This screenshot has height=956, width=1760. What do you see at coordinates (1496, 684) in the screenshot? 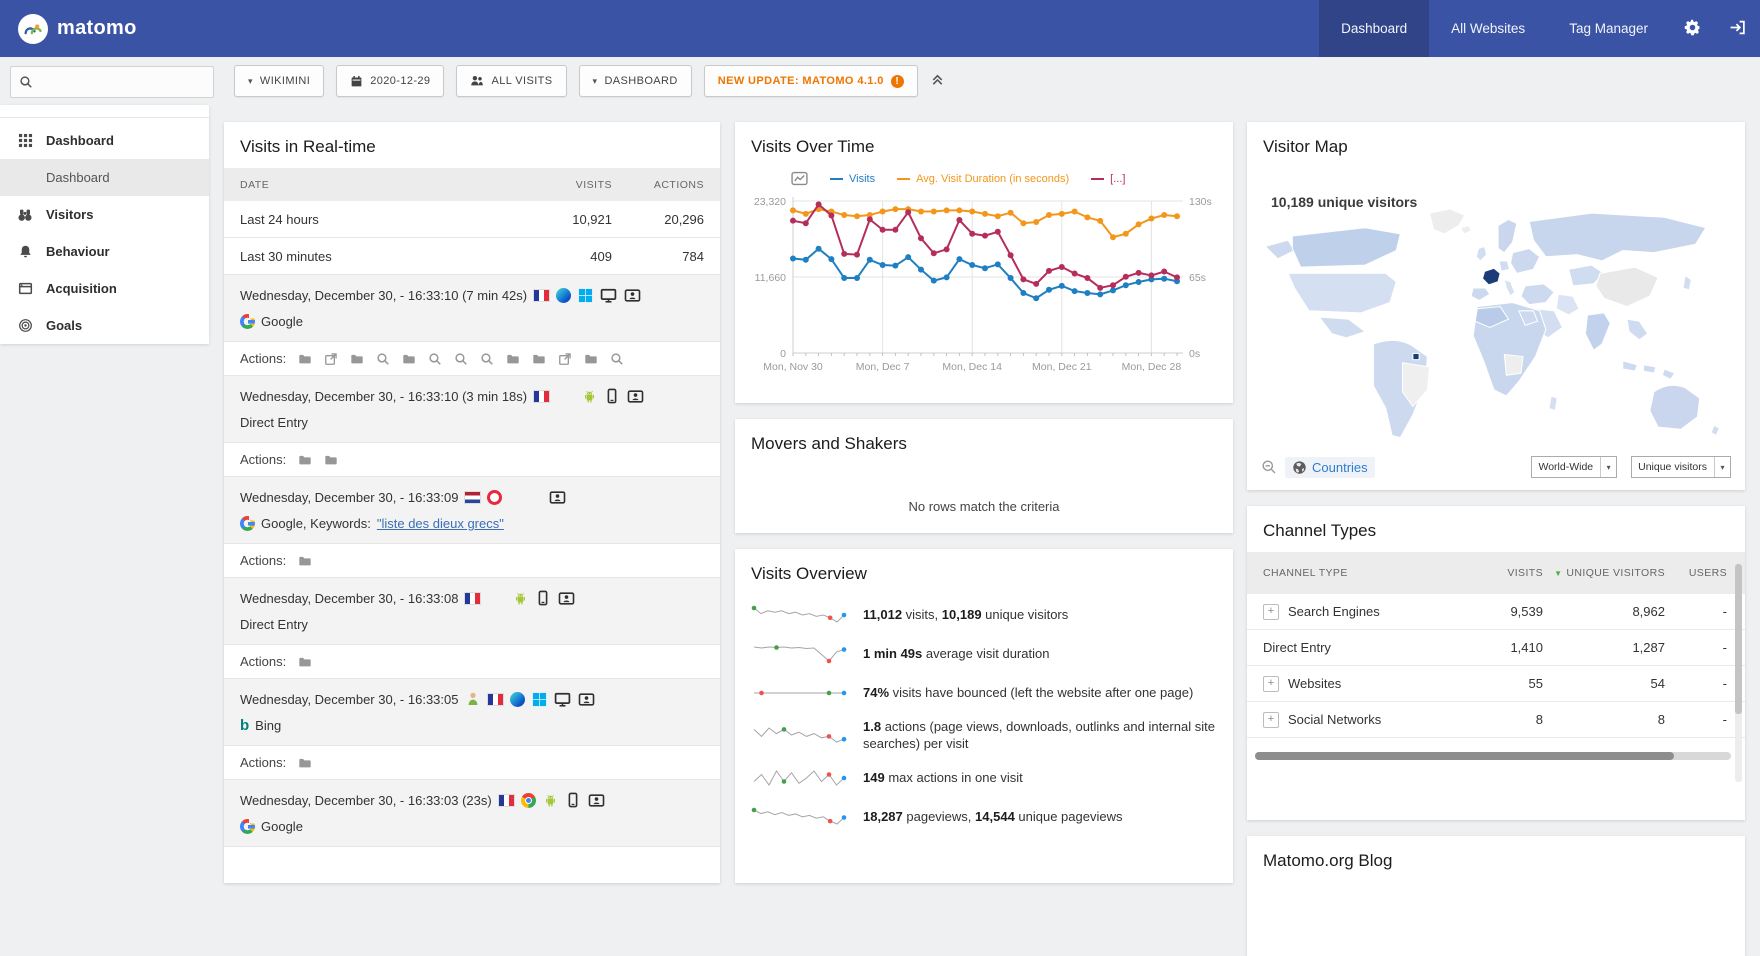
I see `table-row: + Websites 55 54 -` at bounding box center [1496, 684].